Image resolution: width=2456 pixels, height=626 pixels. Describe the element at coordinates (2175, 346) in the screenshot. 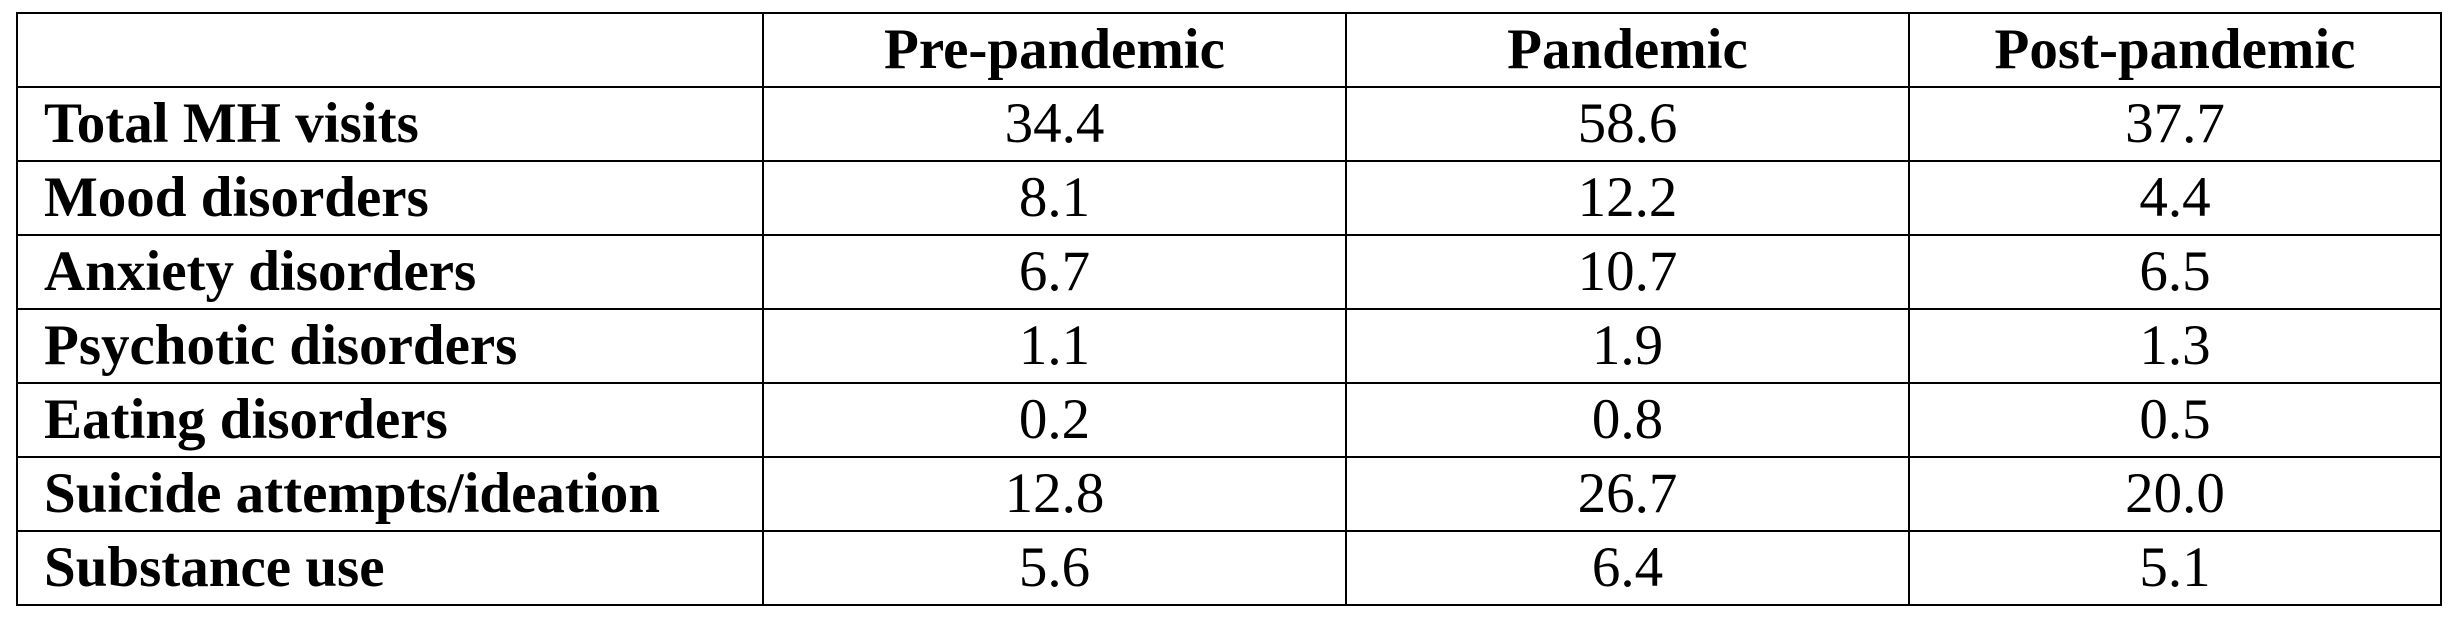

I see `table-cell: 1.3` at that location.